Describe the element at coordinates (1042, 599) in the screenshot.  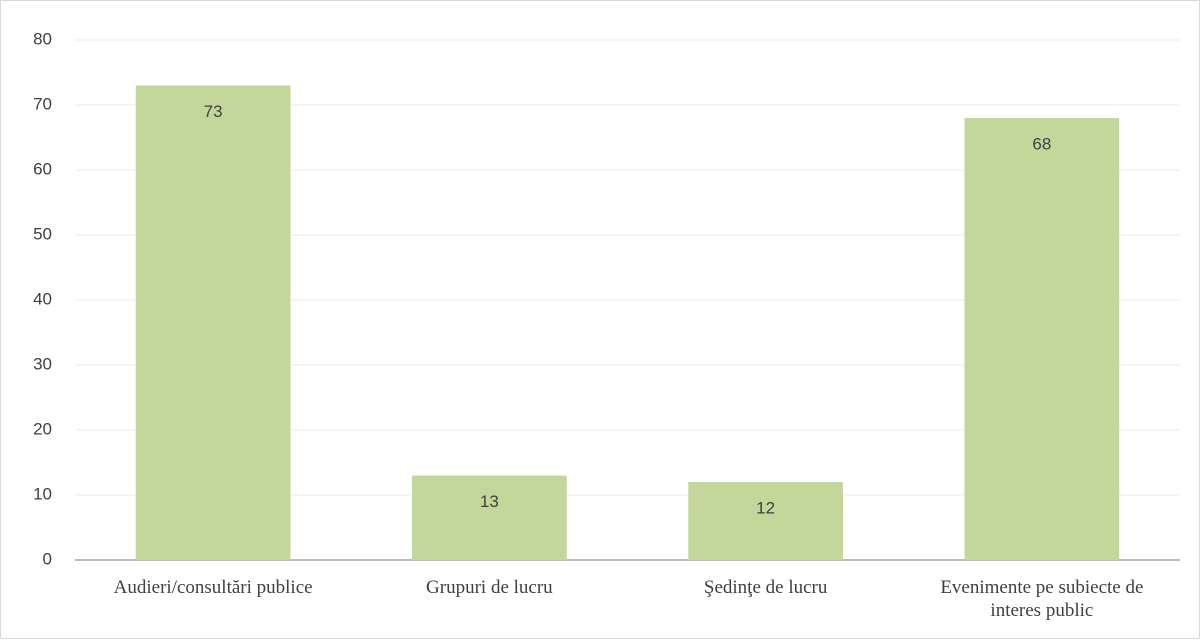
I see `x-tick-label: Evenimente pe subiecte de interes public` at that location.